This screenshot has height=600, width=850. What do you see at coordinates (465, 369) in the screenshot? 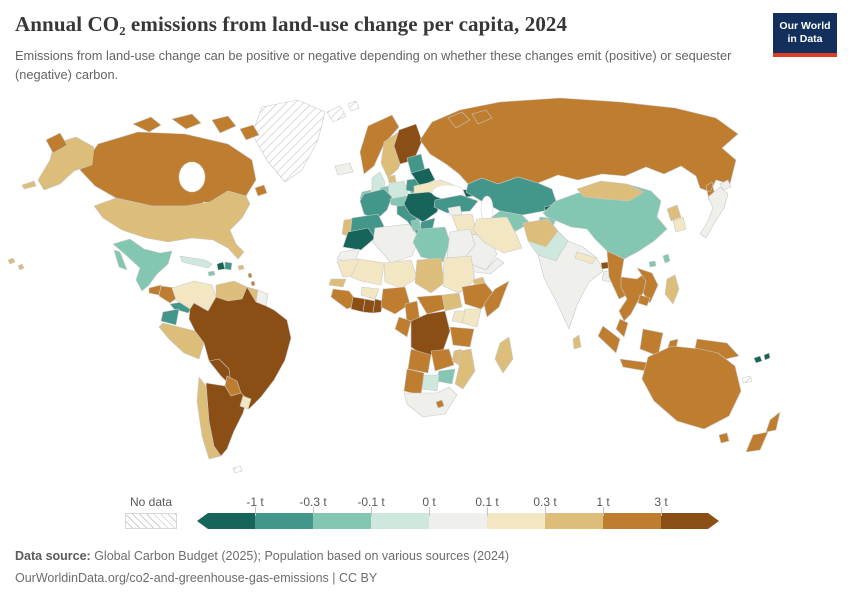
I see `country-mozambique` at bounding box center [465, 369].